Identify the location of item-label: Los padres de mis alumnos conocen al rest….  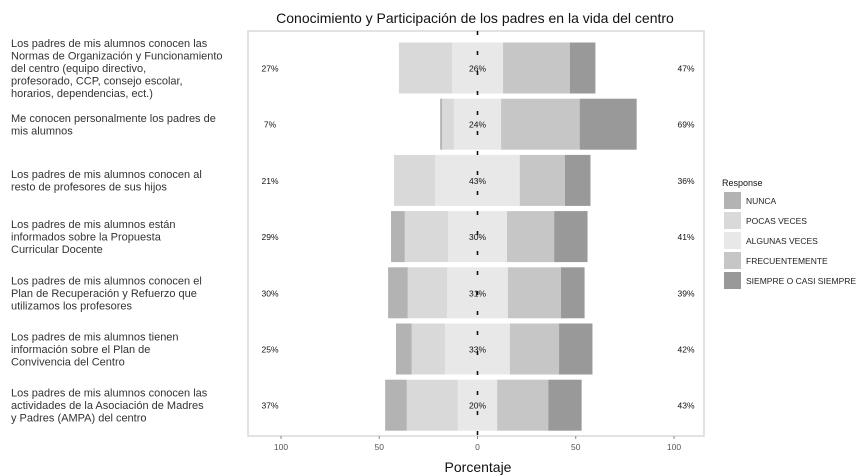
(106, 181).